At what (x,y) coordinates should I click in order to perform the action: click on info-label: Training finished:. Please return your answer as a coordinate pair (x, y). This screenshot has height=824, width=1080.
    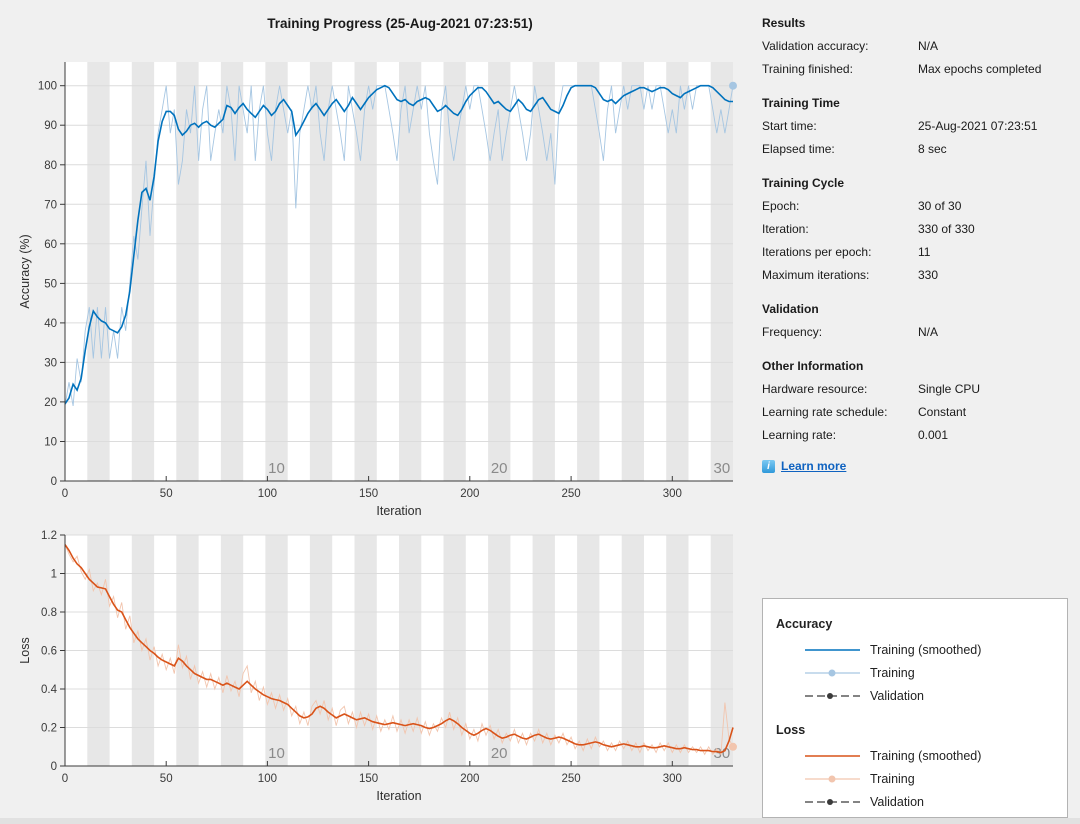
    Looking at the image, I should click on (807, 69).